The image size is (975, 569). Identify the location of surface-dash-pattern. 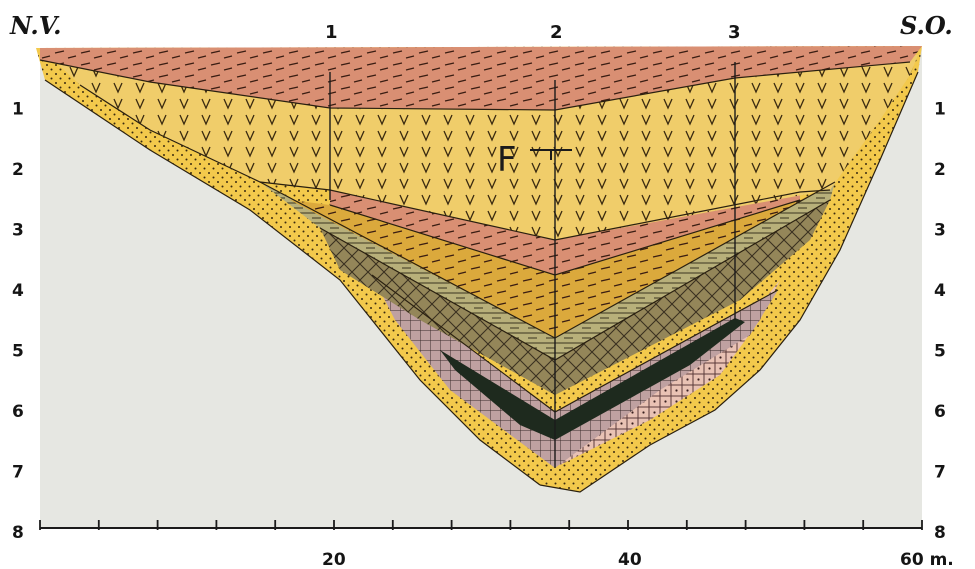
(481, 78).